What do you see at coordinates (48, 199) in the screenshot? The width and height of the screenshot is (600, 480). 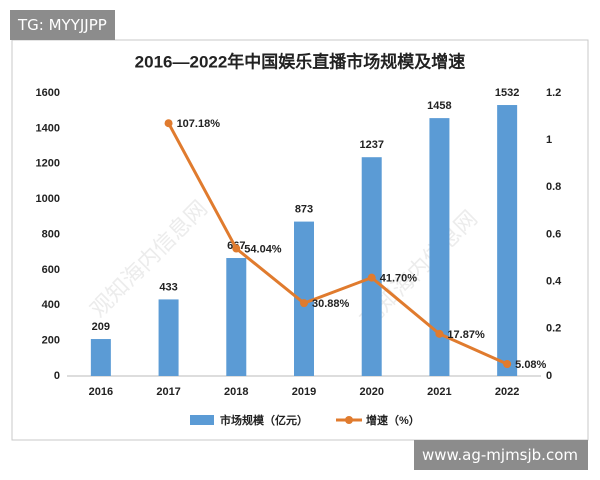 I see `y-tick-label: 1000` at bounding box center [48, 199].